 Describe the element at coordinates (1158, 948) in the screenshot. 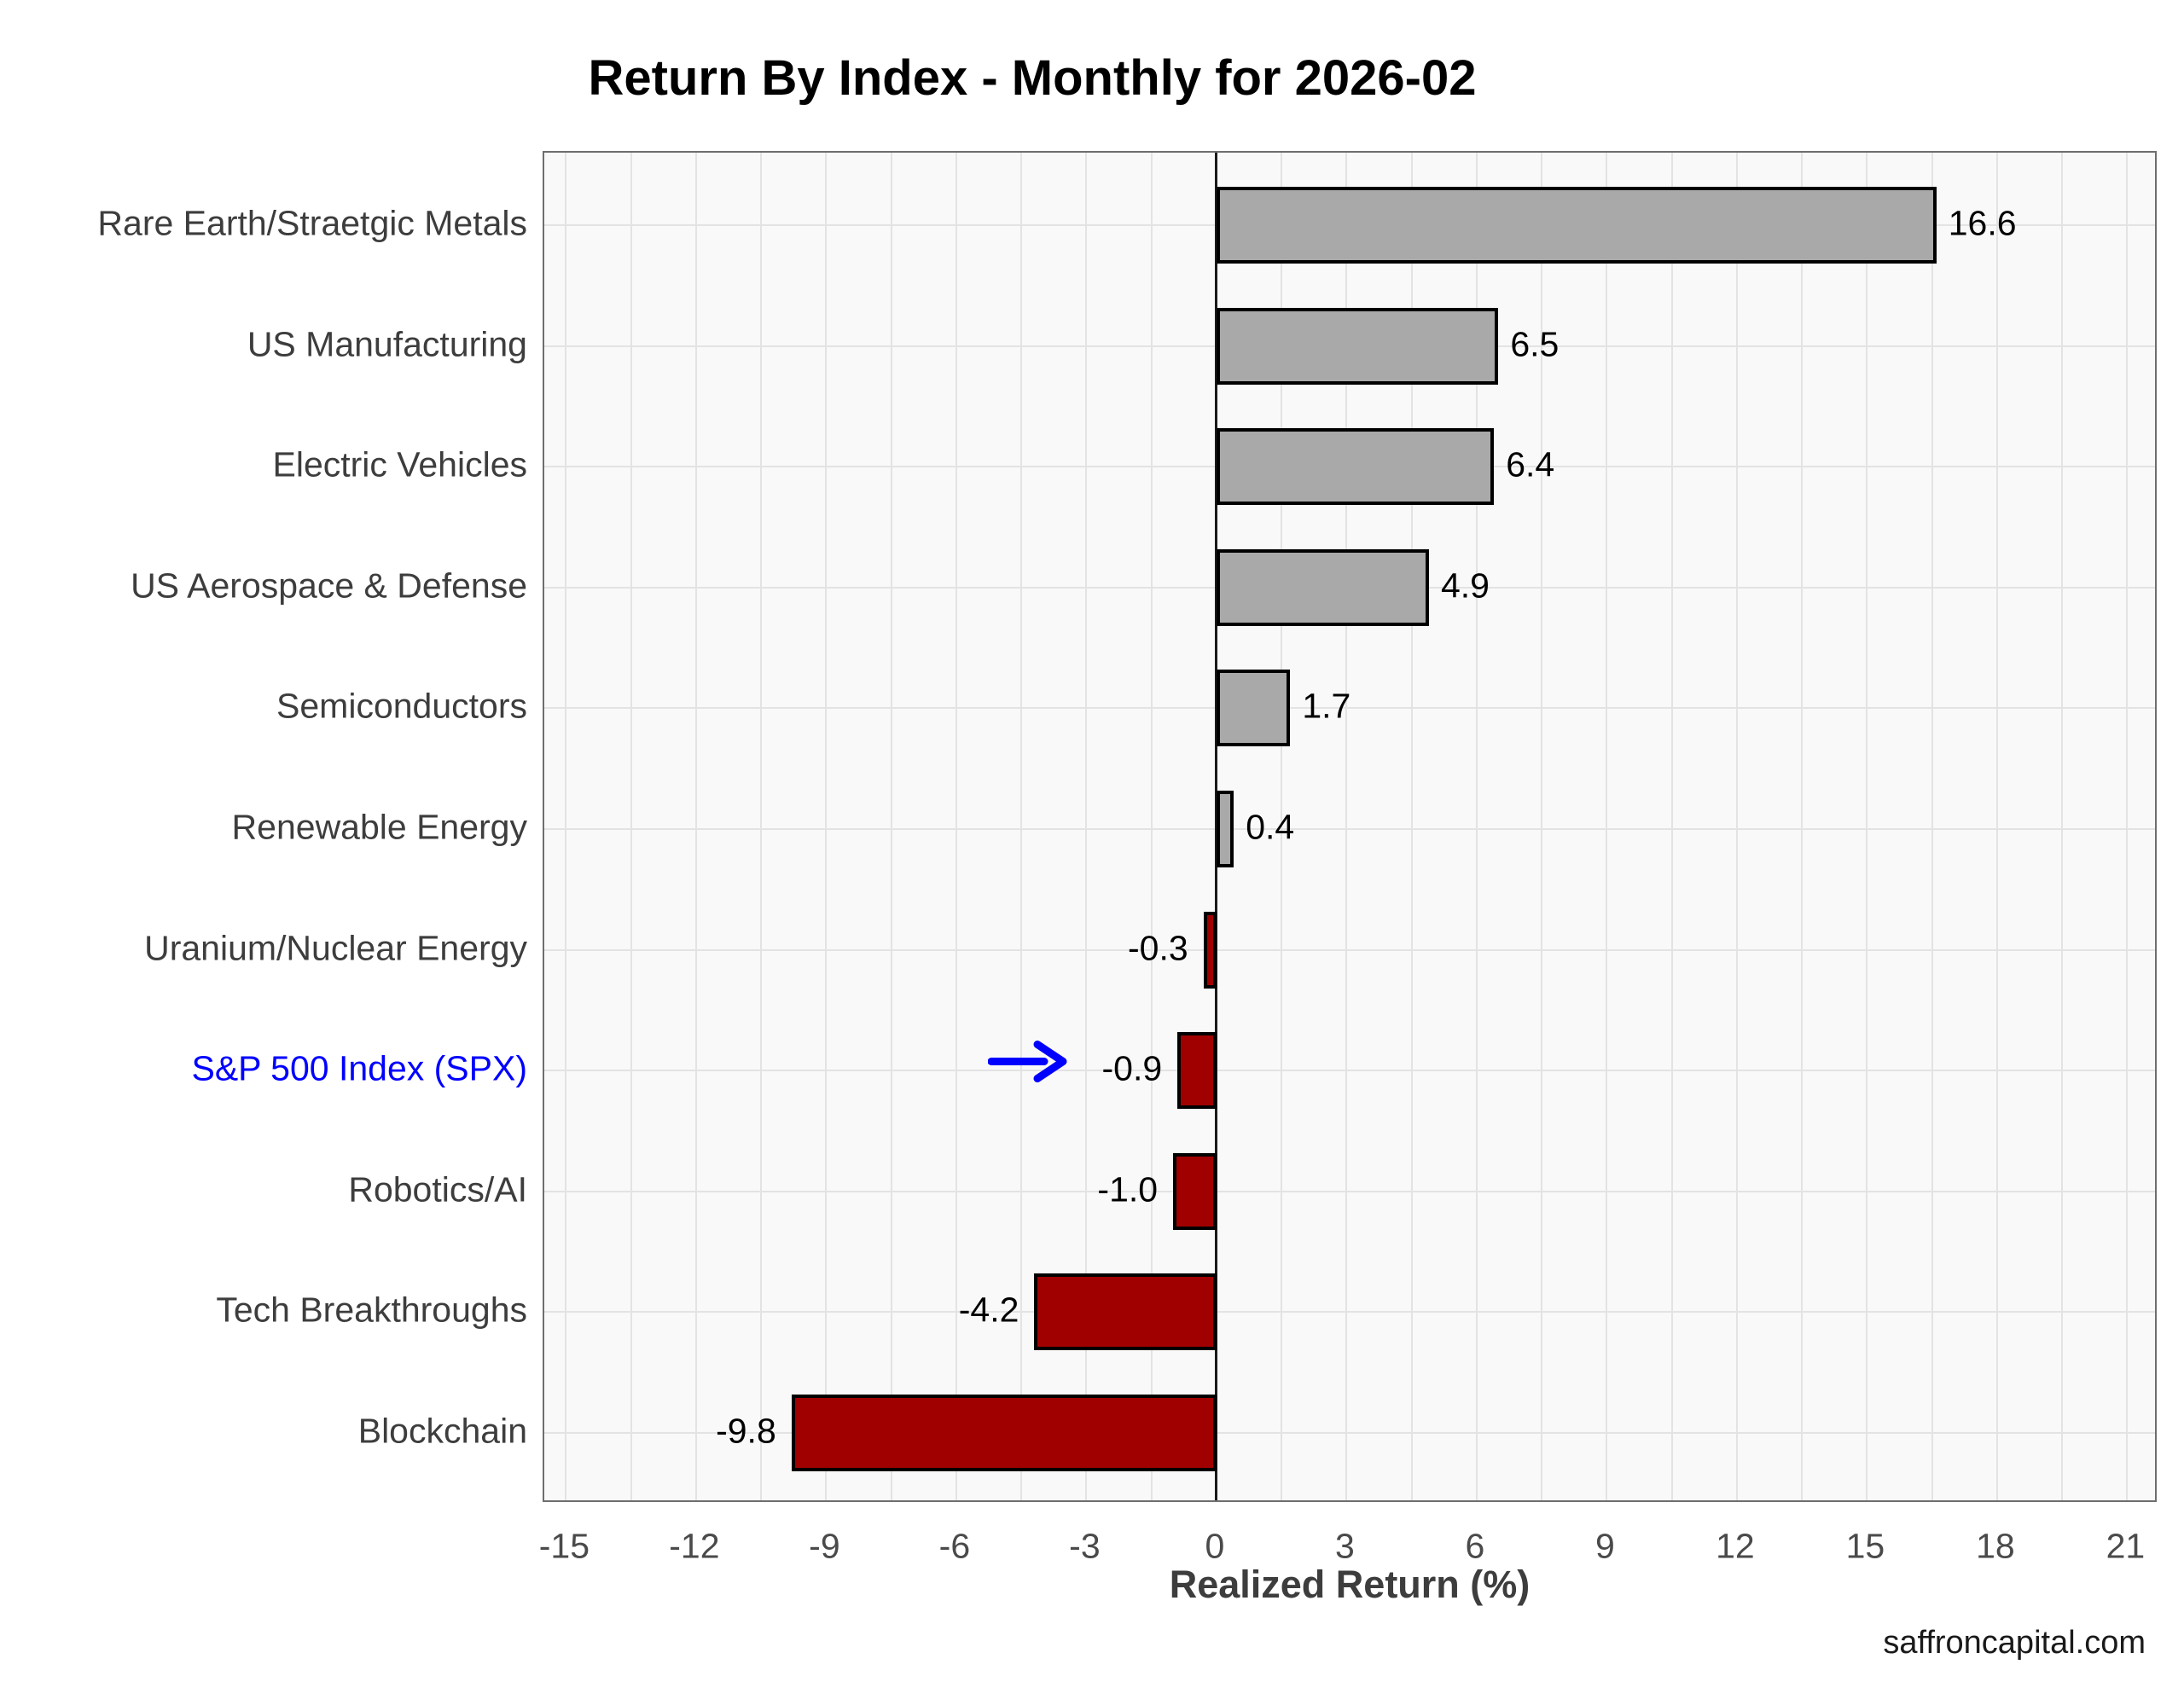

I see `bar-value-label: -0.3` at that location.